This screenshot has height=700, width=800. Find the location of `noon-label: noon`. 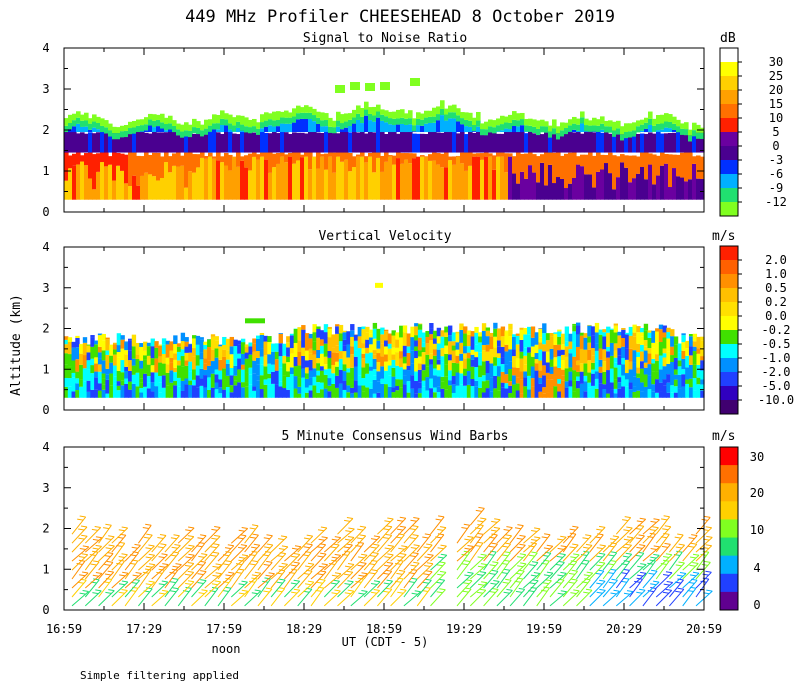

noon-label: noon is located at coordinates (226, 649).